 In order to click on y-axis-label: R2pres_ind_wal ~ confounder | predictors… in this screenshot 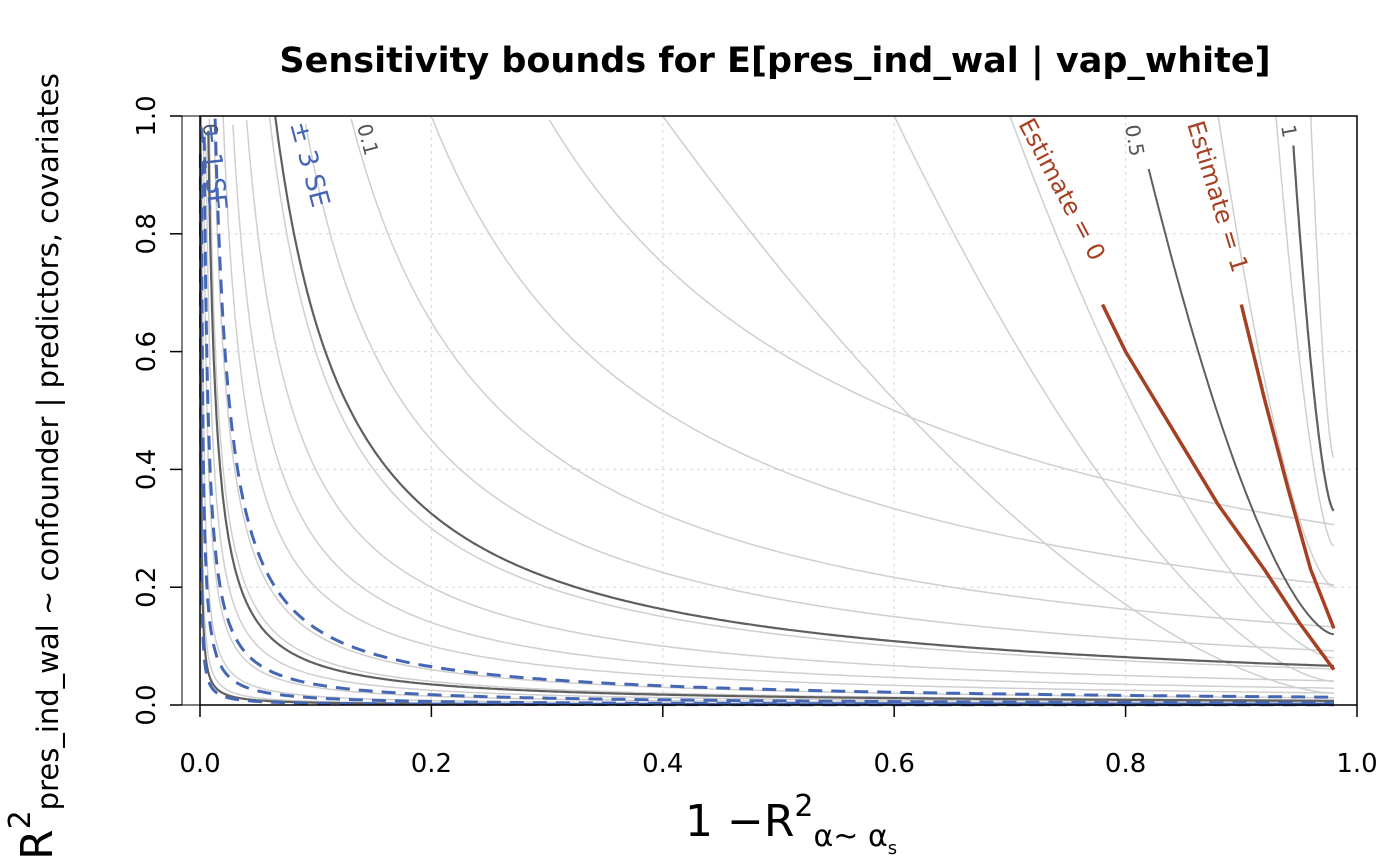, I will do `click(34, 466)`.